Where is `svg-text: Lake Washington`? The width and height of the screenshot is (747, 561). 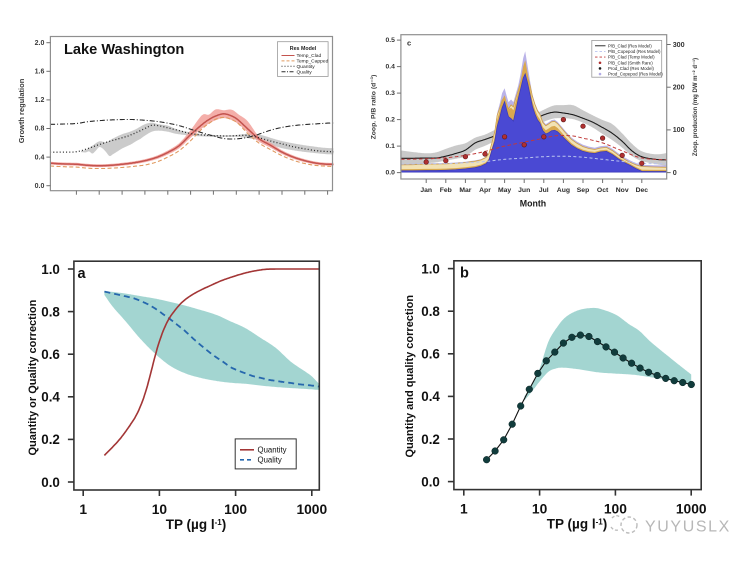
svg-text: Lake Washington is located at coordinates (124, 50).